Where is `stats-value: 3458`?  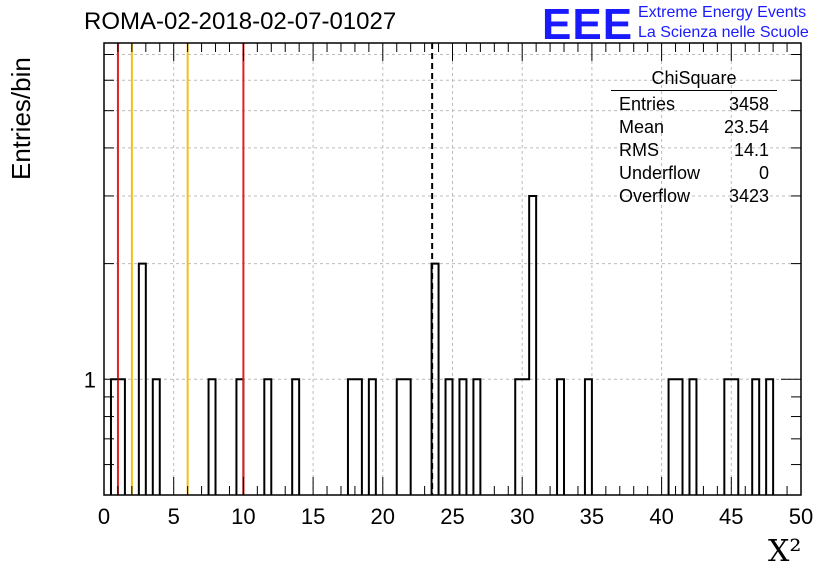
stats-value: 3458 is located at coordinates (748, 104).